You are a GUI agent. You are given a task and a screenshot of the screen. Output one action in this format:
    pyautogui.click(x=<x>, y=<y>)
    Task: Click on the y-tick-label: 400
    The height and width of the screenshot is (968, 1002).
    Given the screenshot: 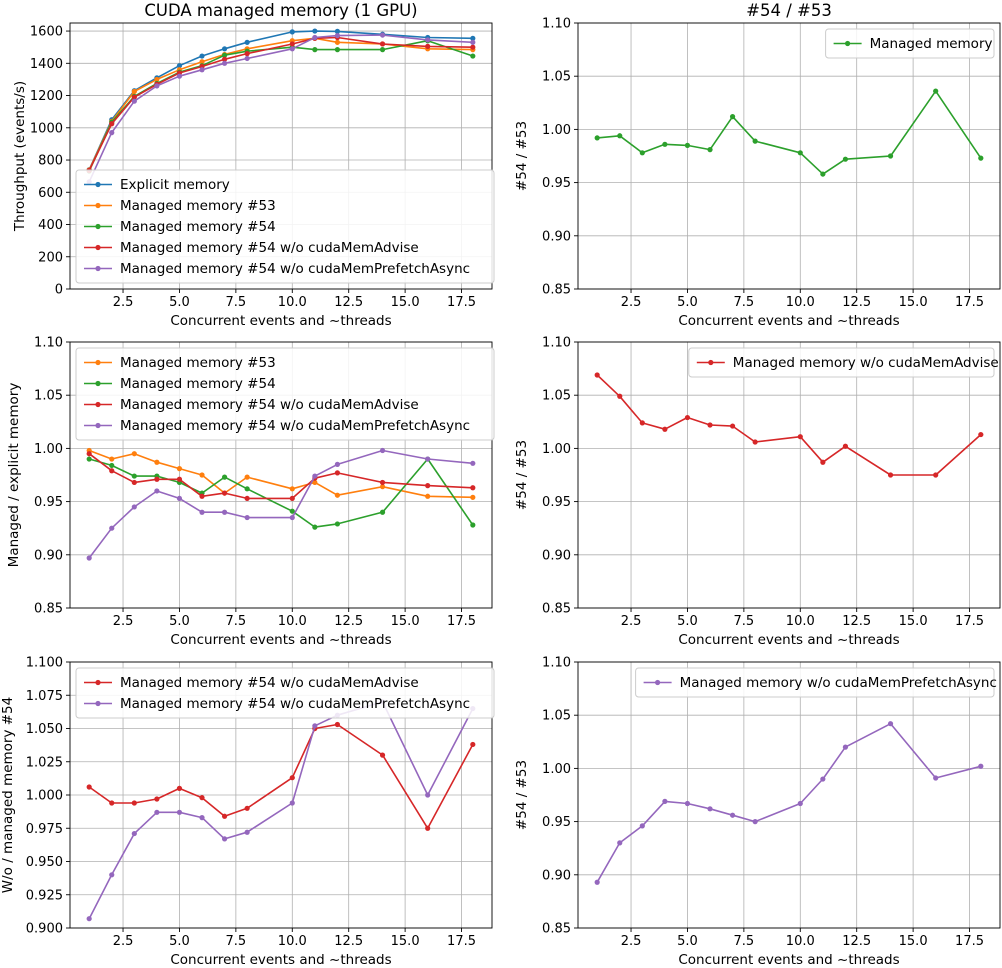 What is the action you would take?
    pyautogui.click(x=50, y=225)
    